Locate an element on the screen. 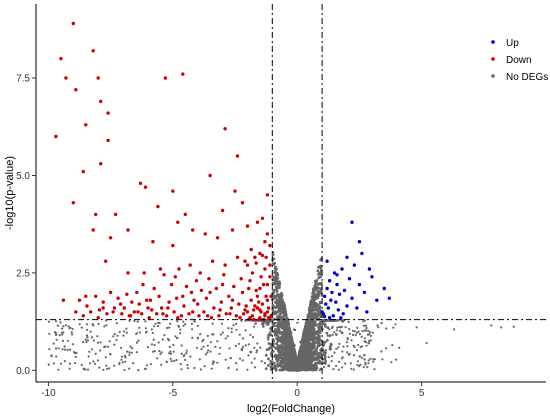 Image resolution: width=550 pixels, height=419 pixels. x-tick-label: 0 is located at coordinates (297, 393).